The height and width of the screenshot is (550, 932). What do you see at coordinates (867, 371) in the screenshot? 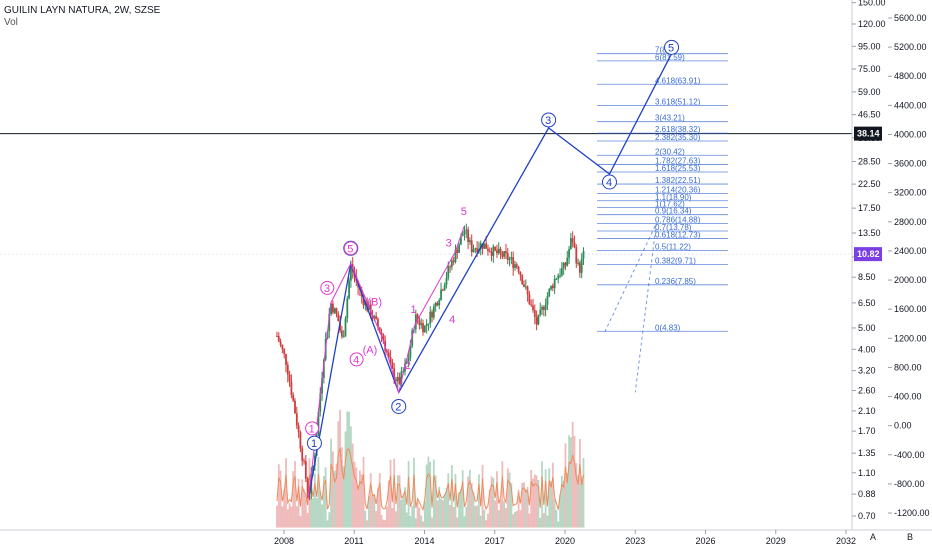
I see `price-tick-label: 3.20` at bounding box center [867, 371].